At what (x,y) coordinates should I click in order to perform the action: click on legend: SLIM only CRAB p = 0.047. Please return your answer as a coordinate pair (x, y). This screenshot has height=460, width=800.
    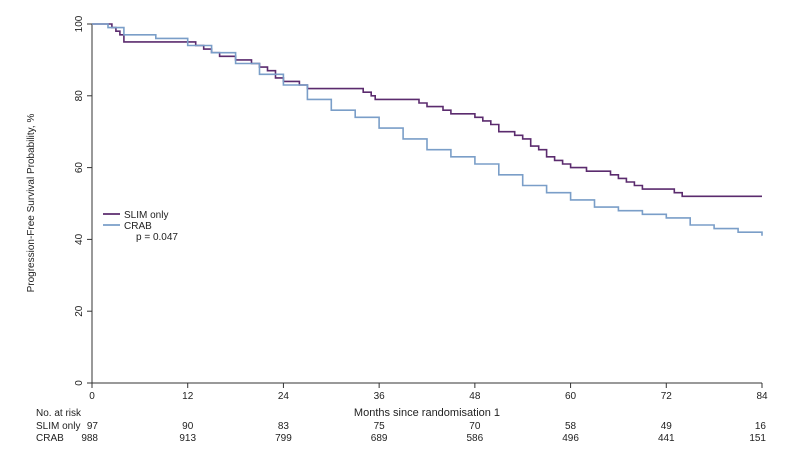
    Looking at the image, I should click on (140, 226).